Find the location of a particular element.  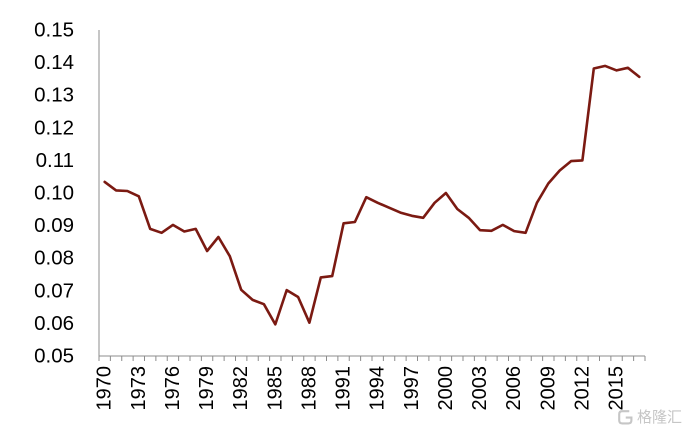

x-tick-label: 1982 is located at coordinates (241, 388).